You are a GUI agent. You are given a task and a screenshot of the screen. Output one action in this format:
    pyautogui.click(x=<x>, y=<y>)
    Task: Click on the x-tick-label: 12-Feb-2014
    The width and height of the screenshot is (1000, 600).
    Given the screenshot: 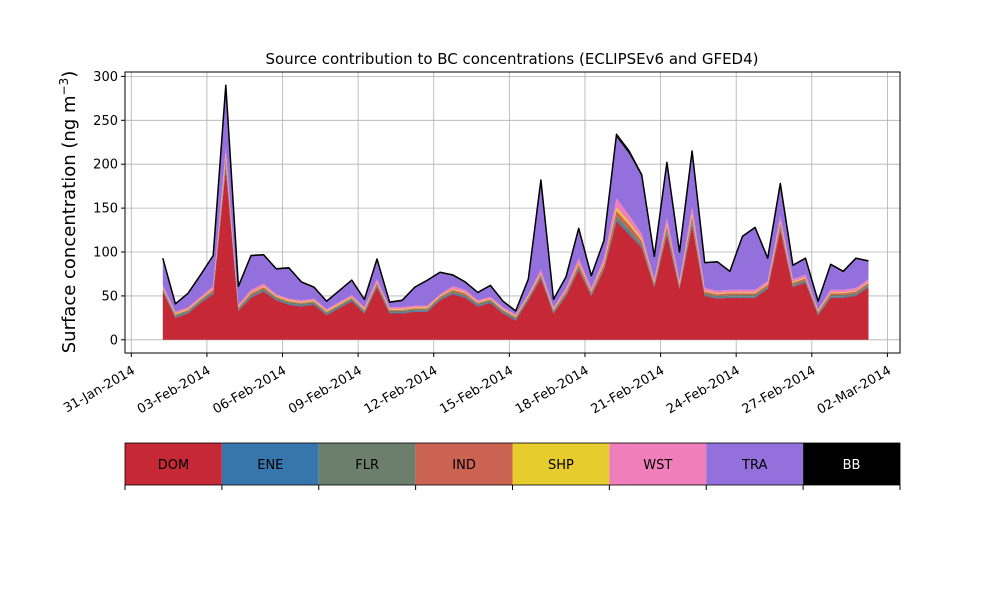 What is the action you would take?
    pyautogui.click(x=401, y=390)
    